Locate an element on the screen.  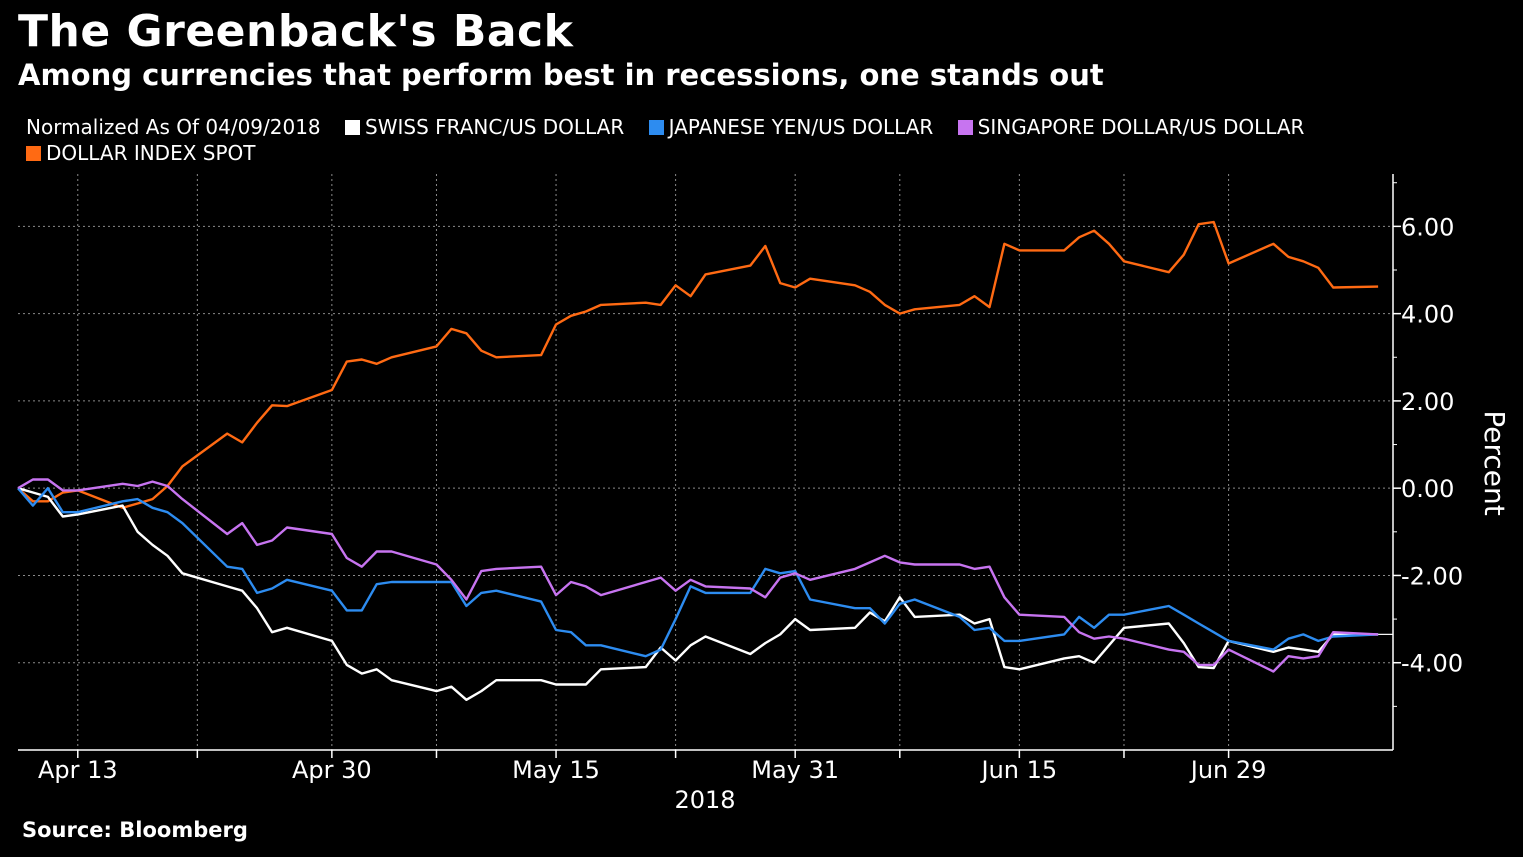
x-tick-label: Apr 13 is located at coordinates (78, 770).